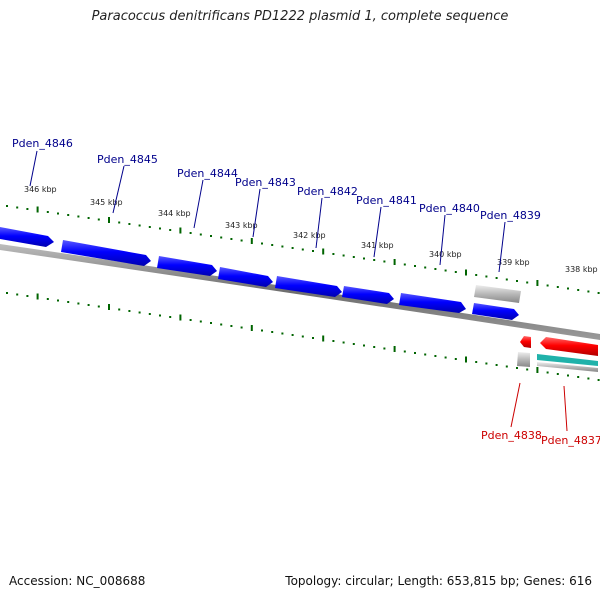 The width and height of the screenshot is (600, 600). I want to click on tick-row-forward, so click(303, 249).